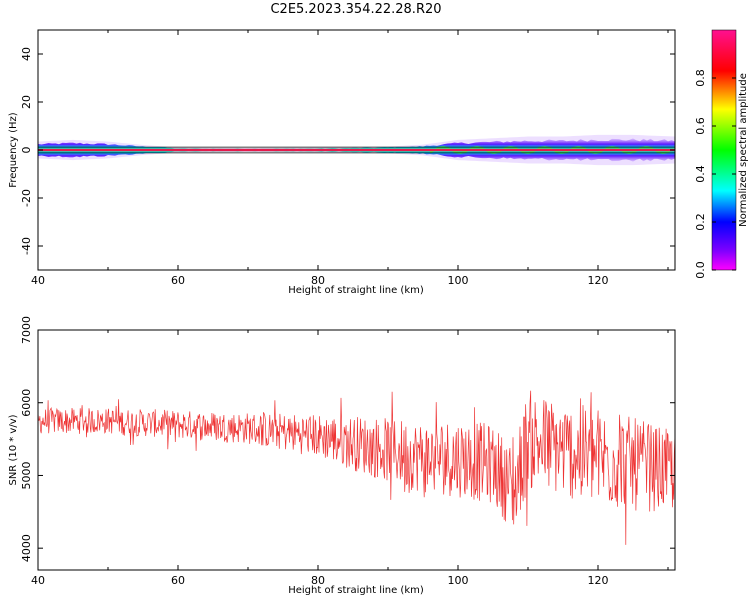  I want to click on snr-x-tick-label: 100, so click(458, 580).